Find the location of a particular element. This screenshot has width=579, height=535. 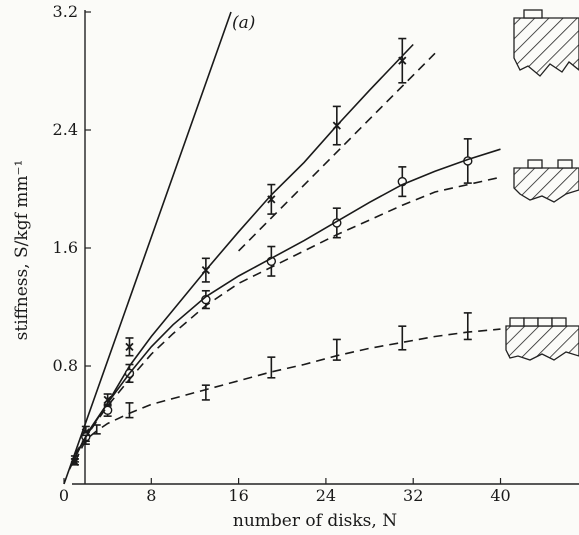

x-tick-label: 24 is located at coordinates (326, 495).